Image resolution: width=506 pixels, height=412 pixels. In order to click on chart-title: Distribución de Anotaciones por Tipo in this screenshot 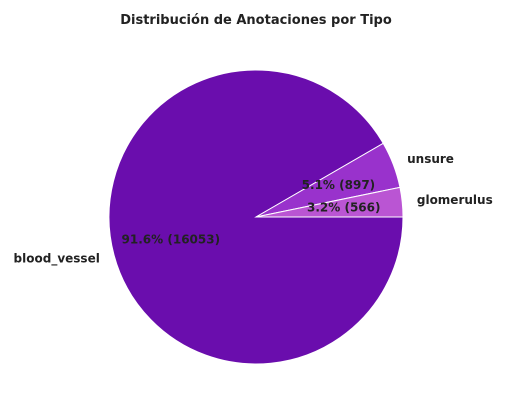, I will do `click(256, 20)`.